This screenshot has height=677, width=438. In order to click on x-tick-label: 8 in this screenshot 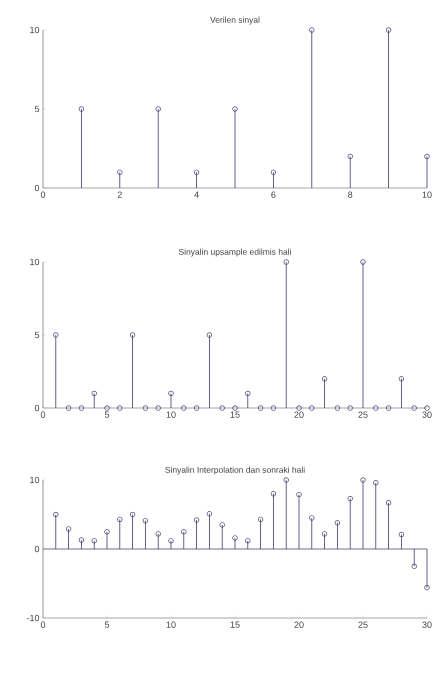, I will do `click(350, 195)`.